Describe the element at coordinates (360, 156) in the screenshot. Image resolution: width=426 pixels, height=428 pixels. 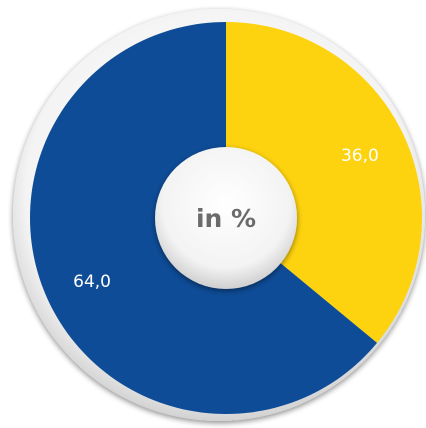
I see `slice-label-1: 36,0` at that location.